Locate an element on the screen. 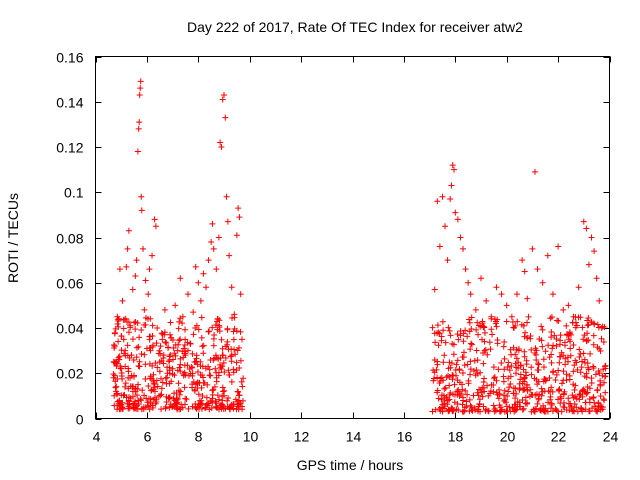 This screenshot has width=640, height=480. y-axis-label: ROTI / TECUs is located at coordinates (13, 238).